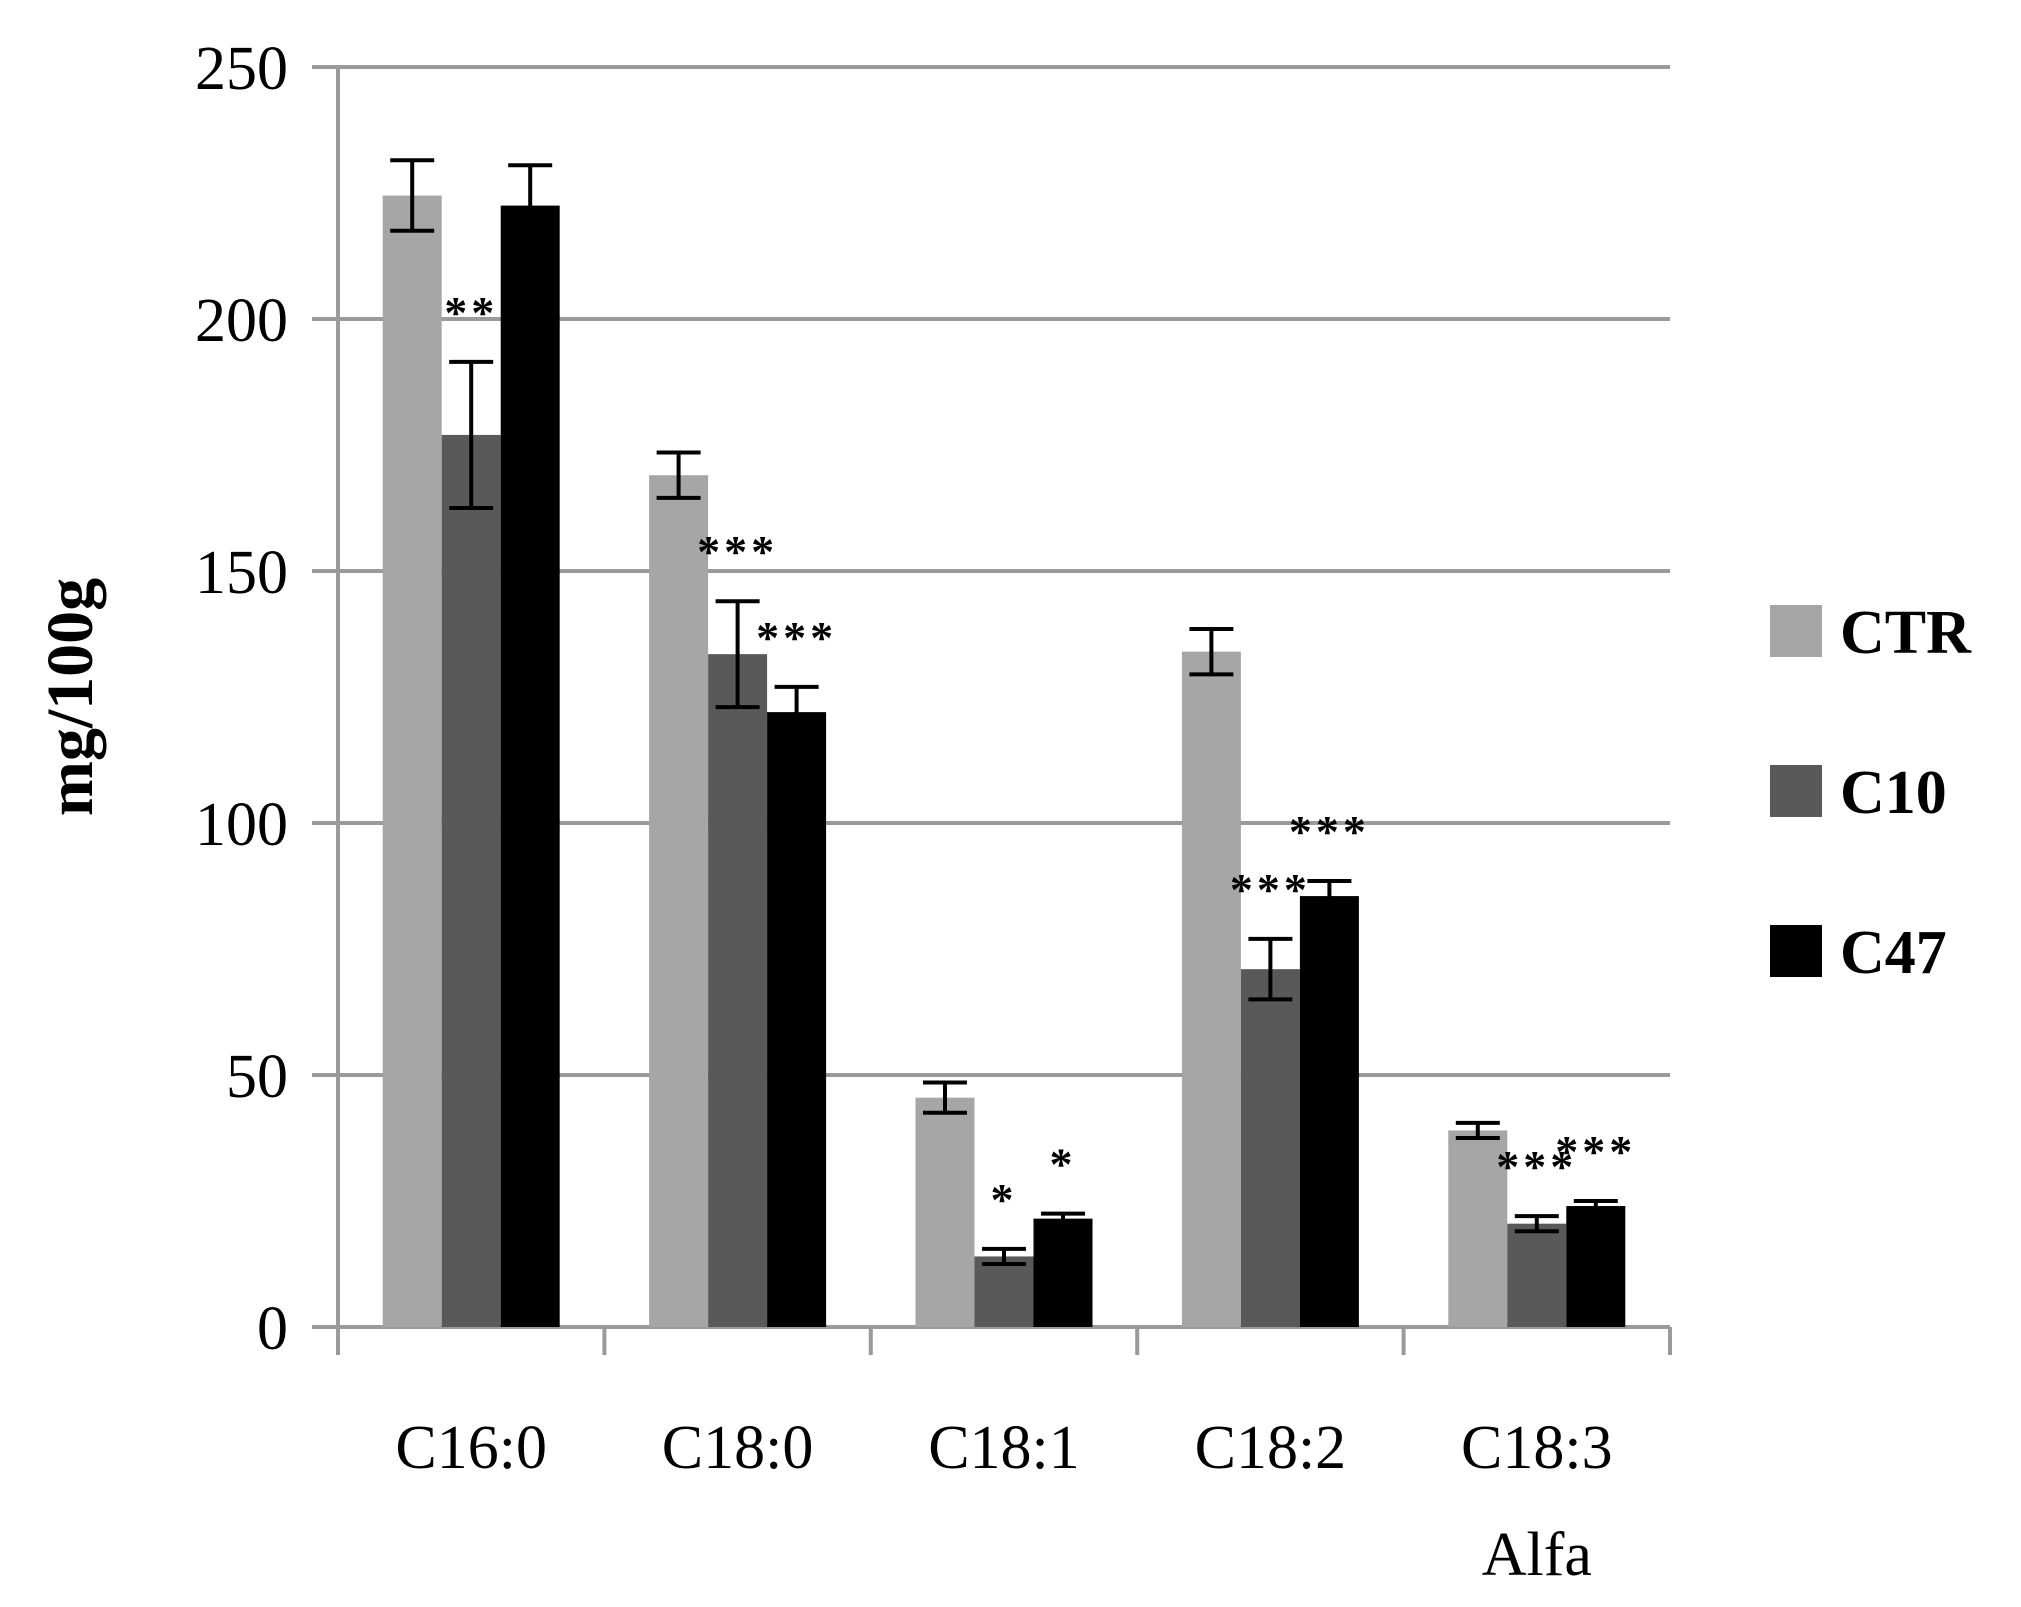 The image size is (2021, 1607). What do you see at coordinates (1537, 1448) in the screenshot?
I see `x-category-label: C18:3` at bounding box center [1537, 1448].